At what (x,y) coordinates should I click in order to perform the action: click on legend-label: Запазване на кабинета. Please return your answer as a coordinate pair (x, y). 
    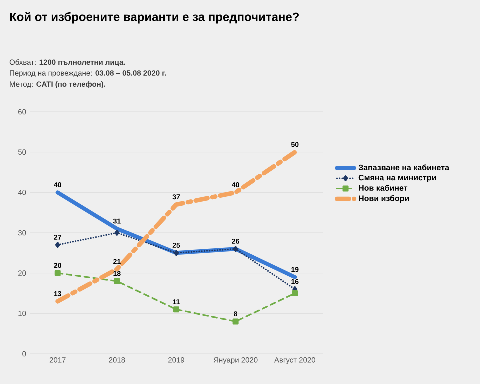
    Looking at the image, I should click on (404, 167).